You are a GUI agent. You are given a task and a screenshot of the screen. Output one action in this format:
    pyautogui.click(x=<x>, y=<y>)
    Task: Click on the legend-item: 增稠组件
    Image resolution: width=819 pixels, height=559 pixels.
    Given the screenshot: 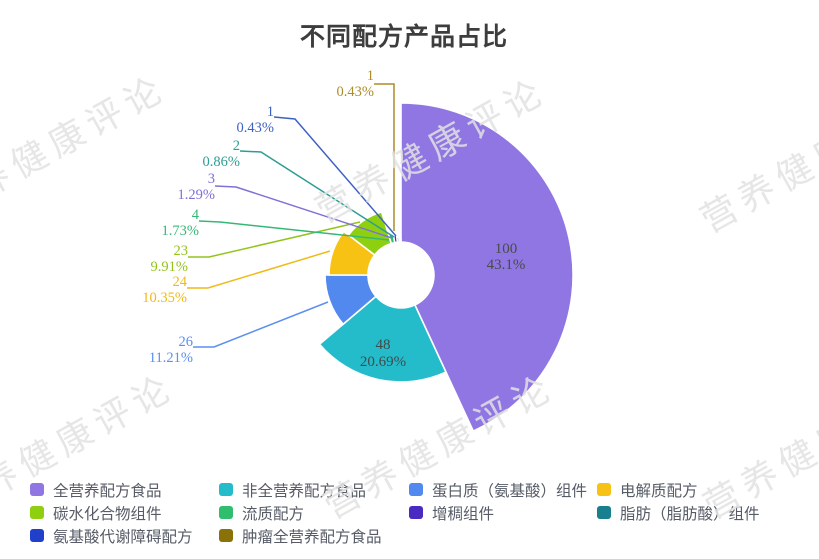 What is the action you would take?
    pyautogui.click(x=503, y=512)
    